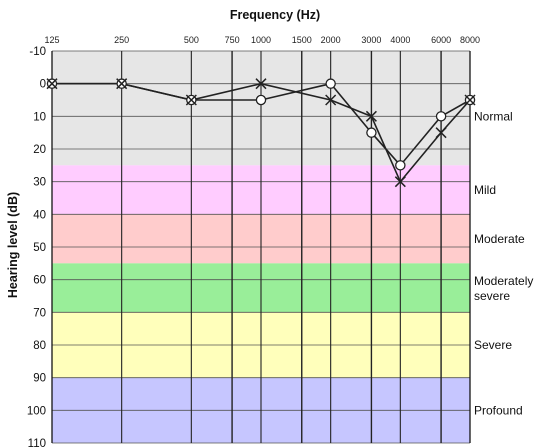  What do you see at coordinates (43, 85) in the screenshot?
I see `y-tick-label: 0` at bounding box center [43, 85].